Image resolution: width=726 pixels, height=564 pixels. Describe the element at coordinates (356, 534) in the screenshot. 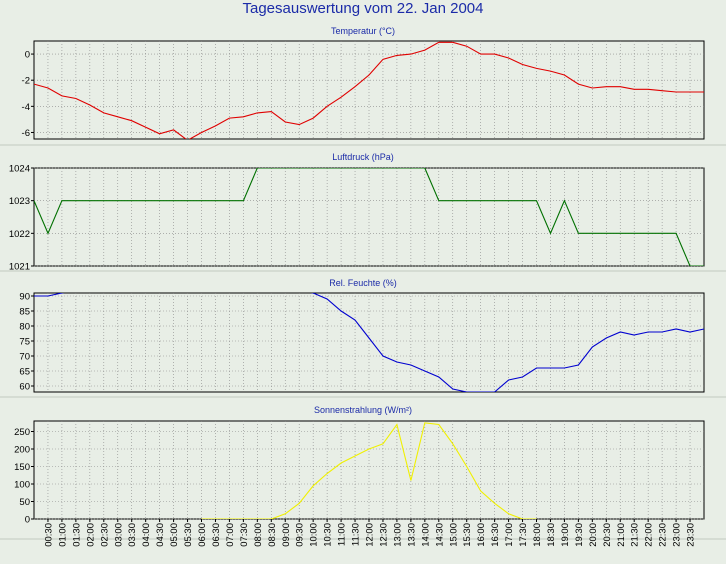

I see `x-tick-label: 11:30` at that location.